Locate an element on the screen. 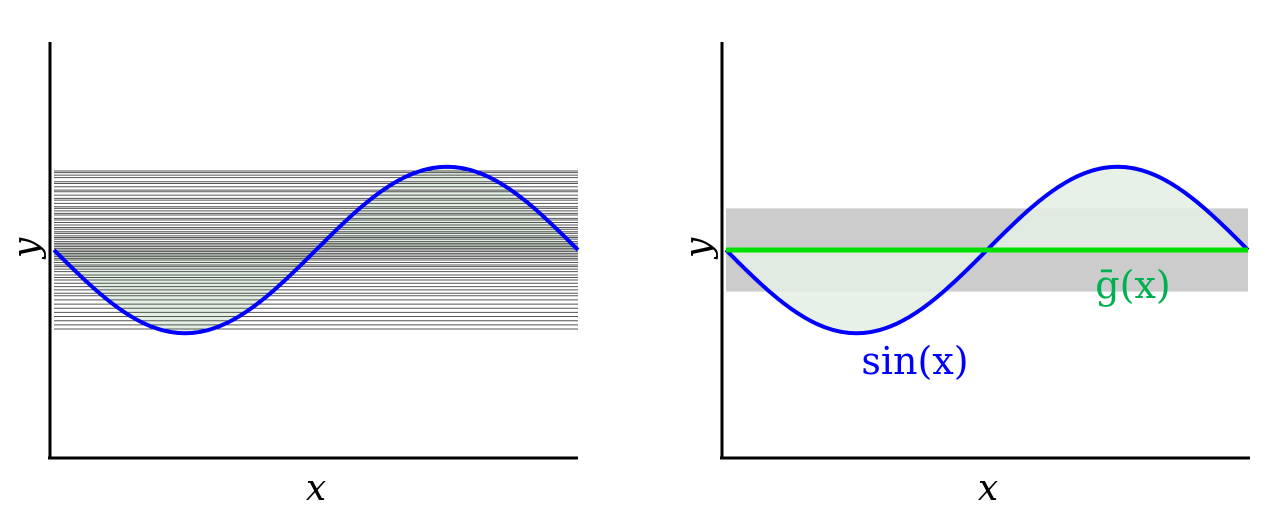  left-y-label: y is located at coordinates (26, 248).